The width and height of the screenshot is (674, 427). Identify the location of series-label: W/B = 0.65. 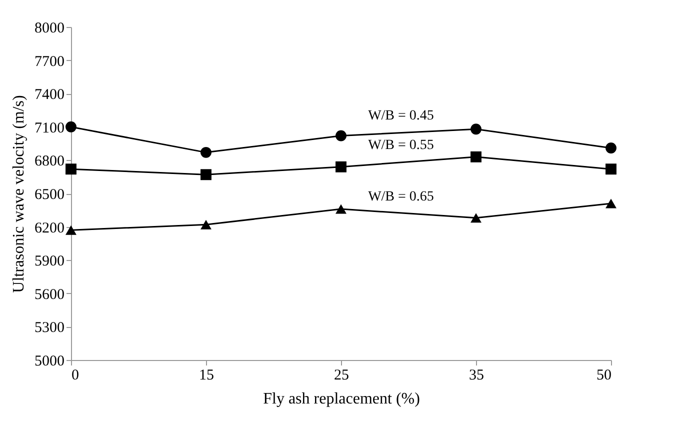
(401, 196).